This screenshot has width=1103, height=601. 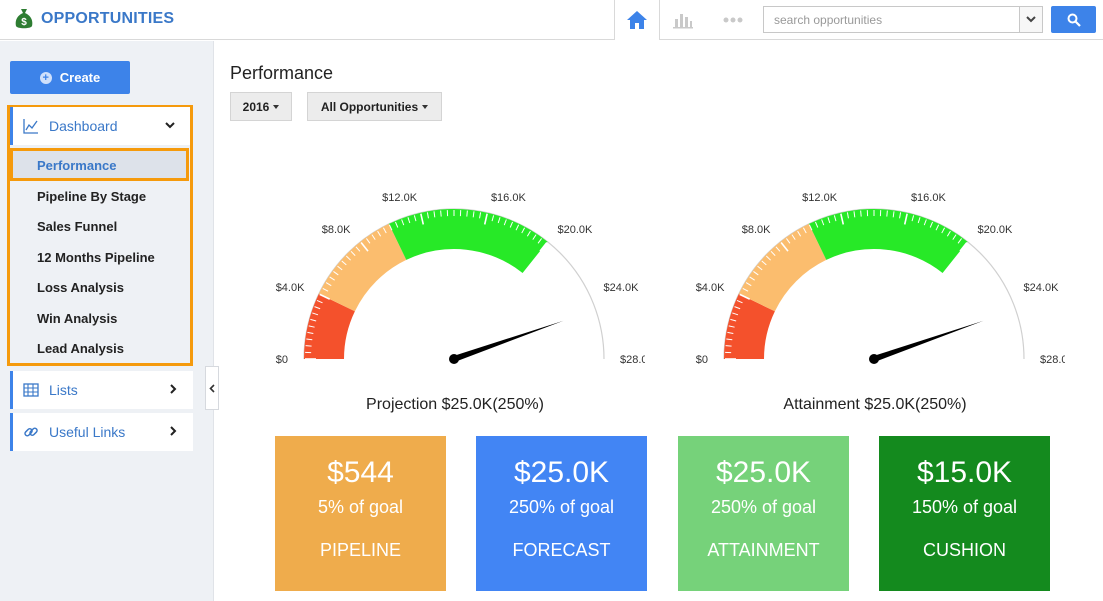 I want to click on chevron-left-icon, so click(x=212, y=388).